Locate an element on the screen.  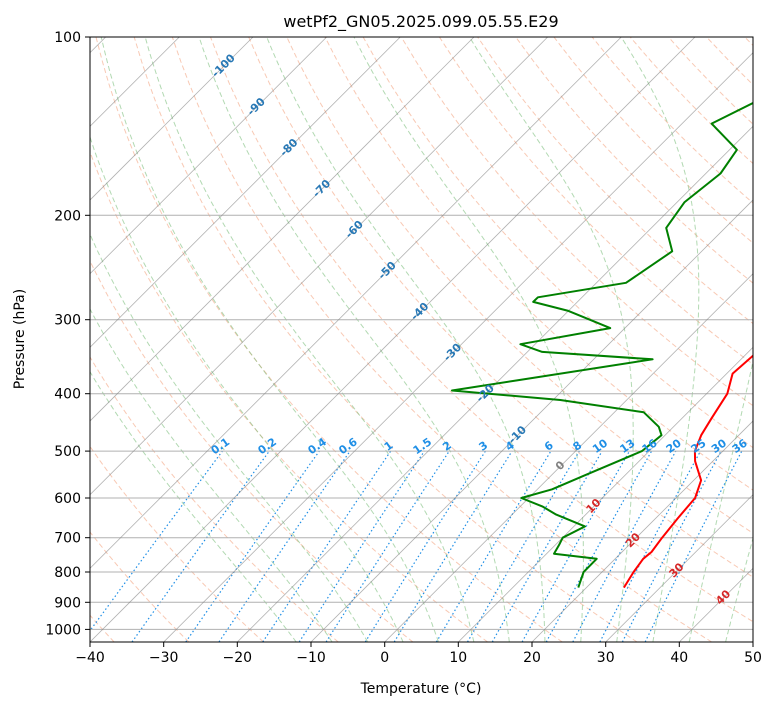
temperature-profile-line is located at coordinates (688, 471).